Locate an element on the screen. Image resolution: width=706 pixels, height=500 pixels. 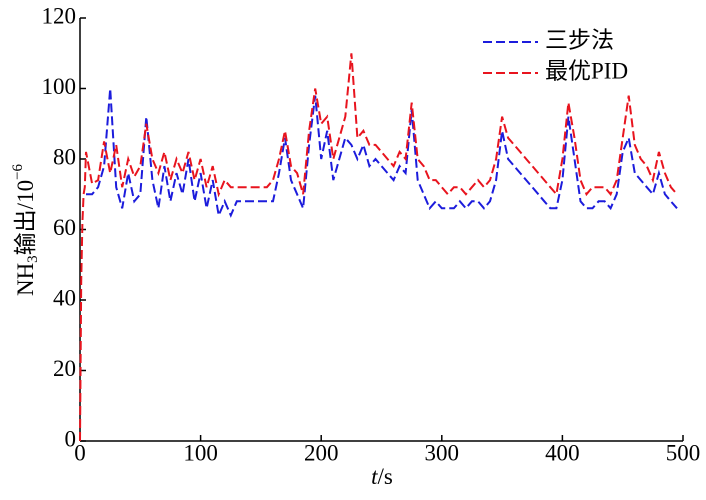
x-tick-label: 100 is located at coordinates (200, 452).